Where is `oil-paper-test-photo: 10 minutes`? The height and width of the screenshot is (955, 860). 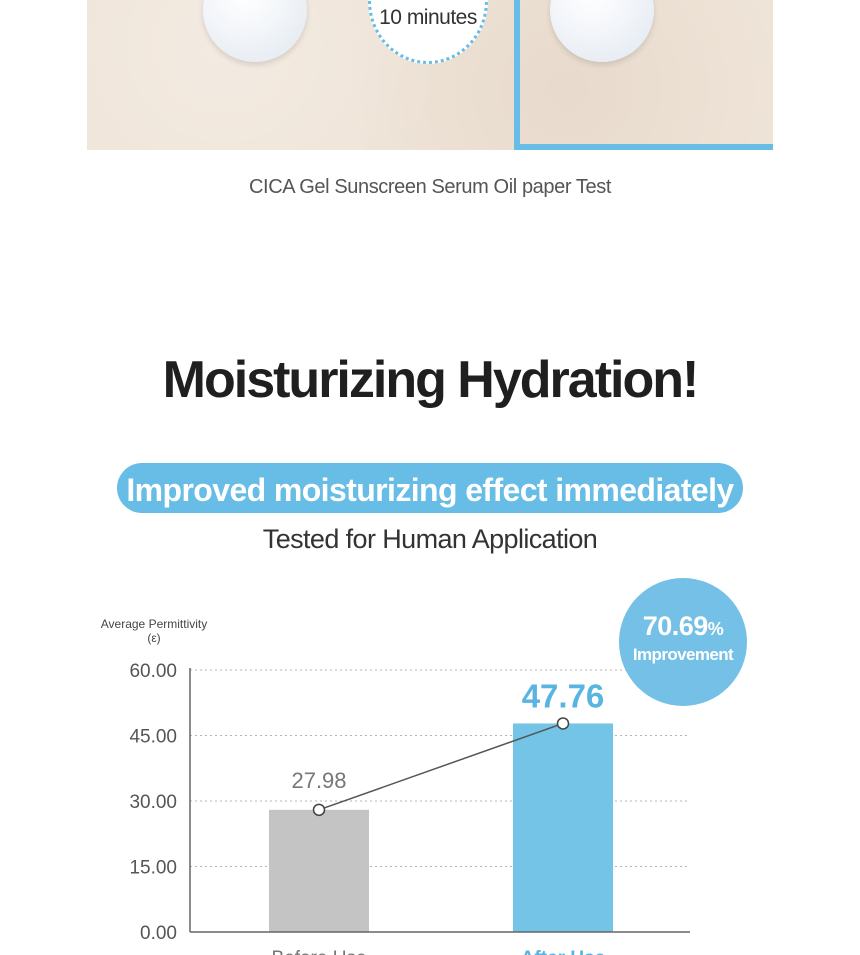
oil-paper-test-photo: 10 minutes is located at coordinates (430, 75).